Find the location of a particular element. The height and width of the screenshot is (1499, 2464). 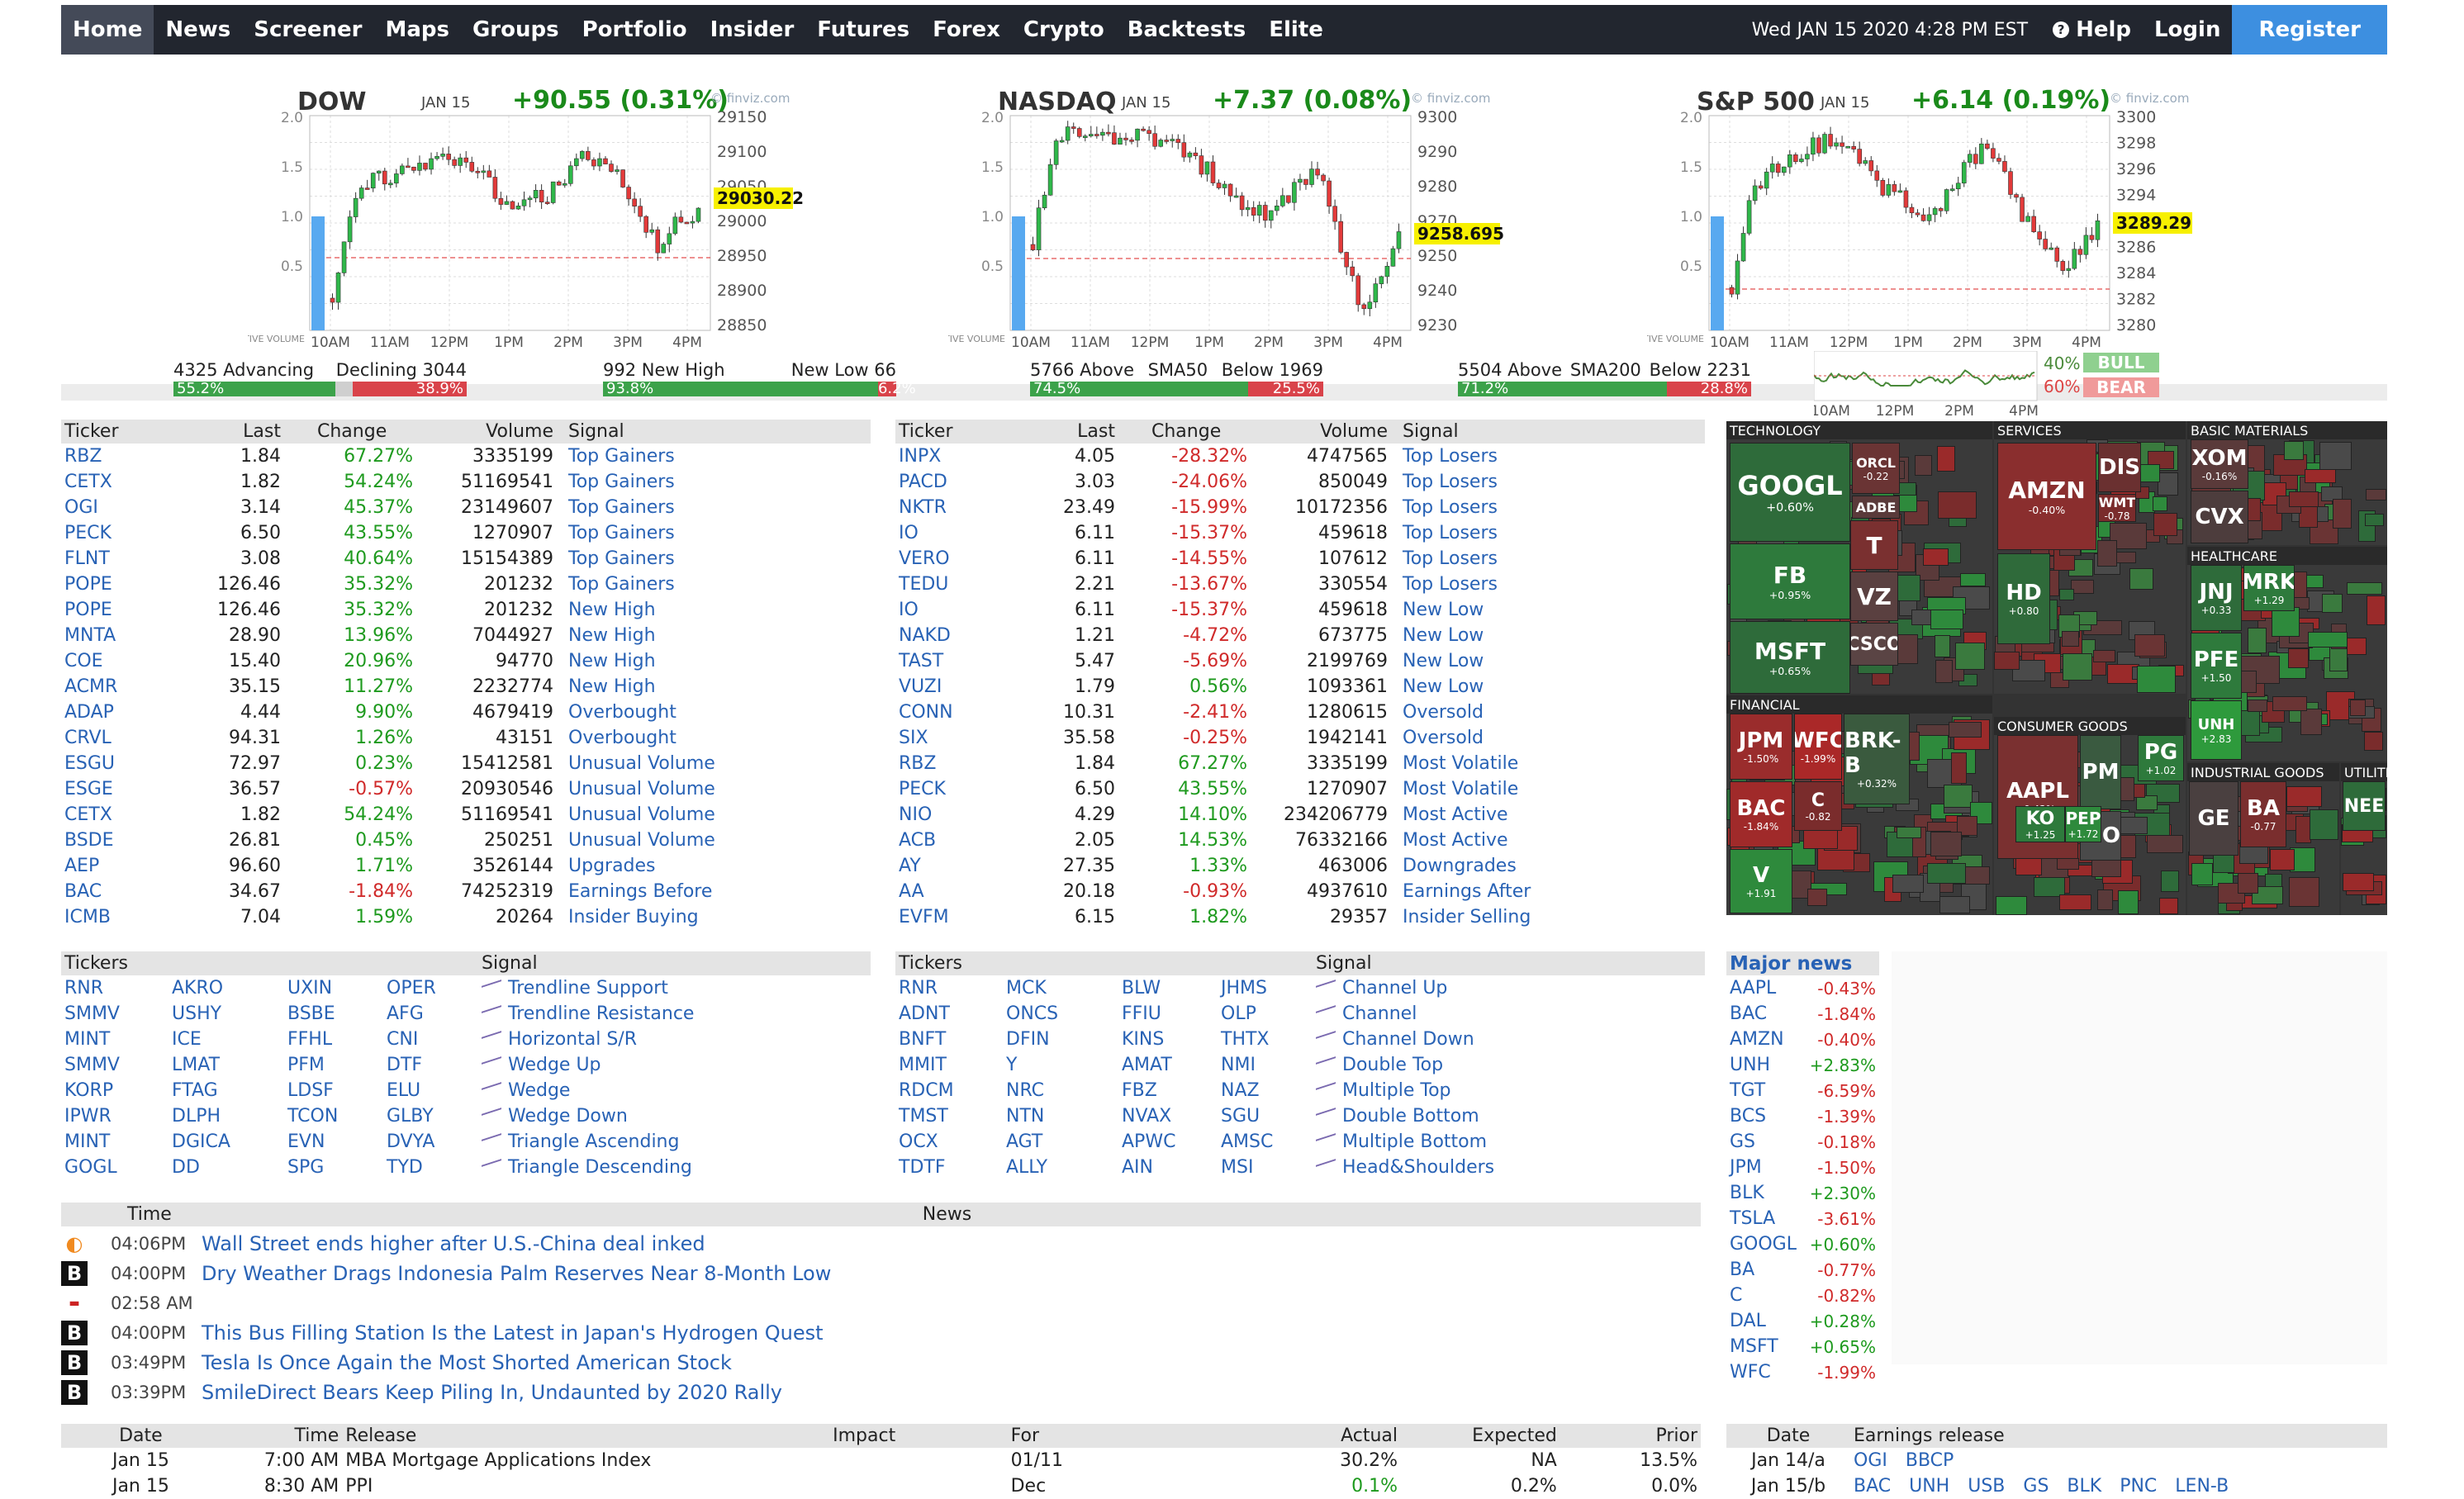

nav-backtests: Backtests is located at coordinates (1186, 29).